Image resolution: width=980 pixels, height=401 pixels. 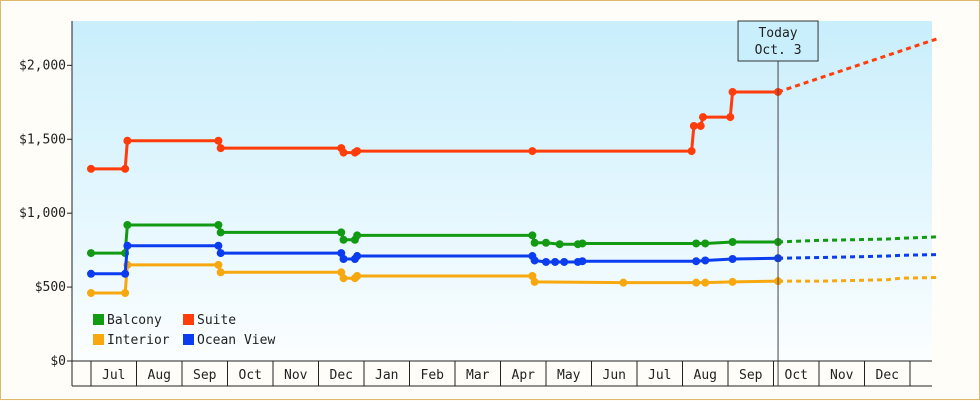 What do you see at coordinates (512, 259) in the screenshot?
I see `series-ocean-view` at bounding box center [512, 259].